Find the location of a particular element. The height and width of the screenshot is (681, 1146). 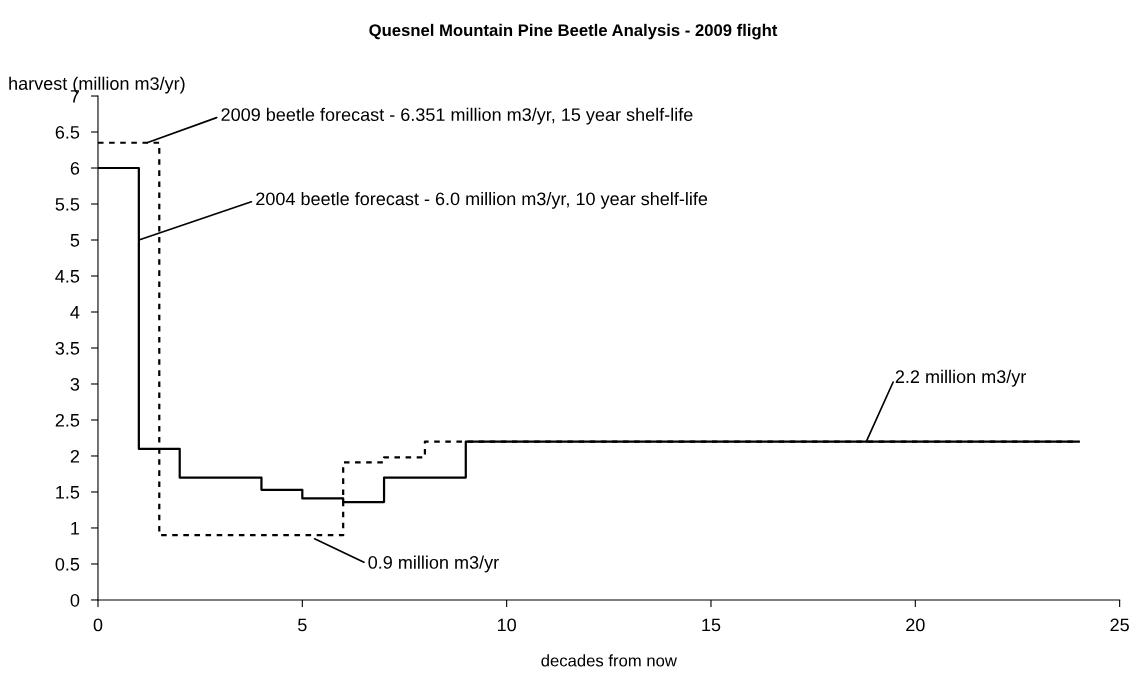

y-tick-label: 4.5 is located at coordinates (67, 276).